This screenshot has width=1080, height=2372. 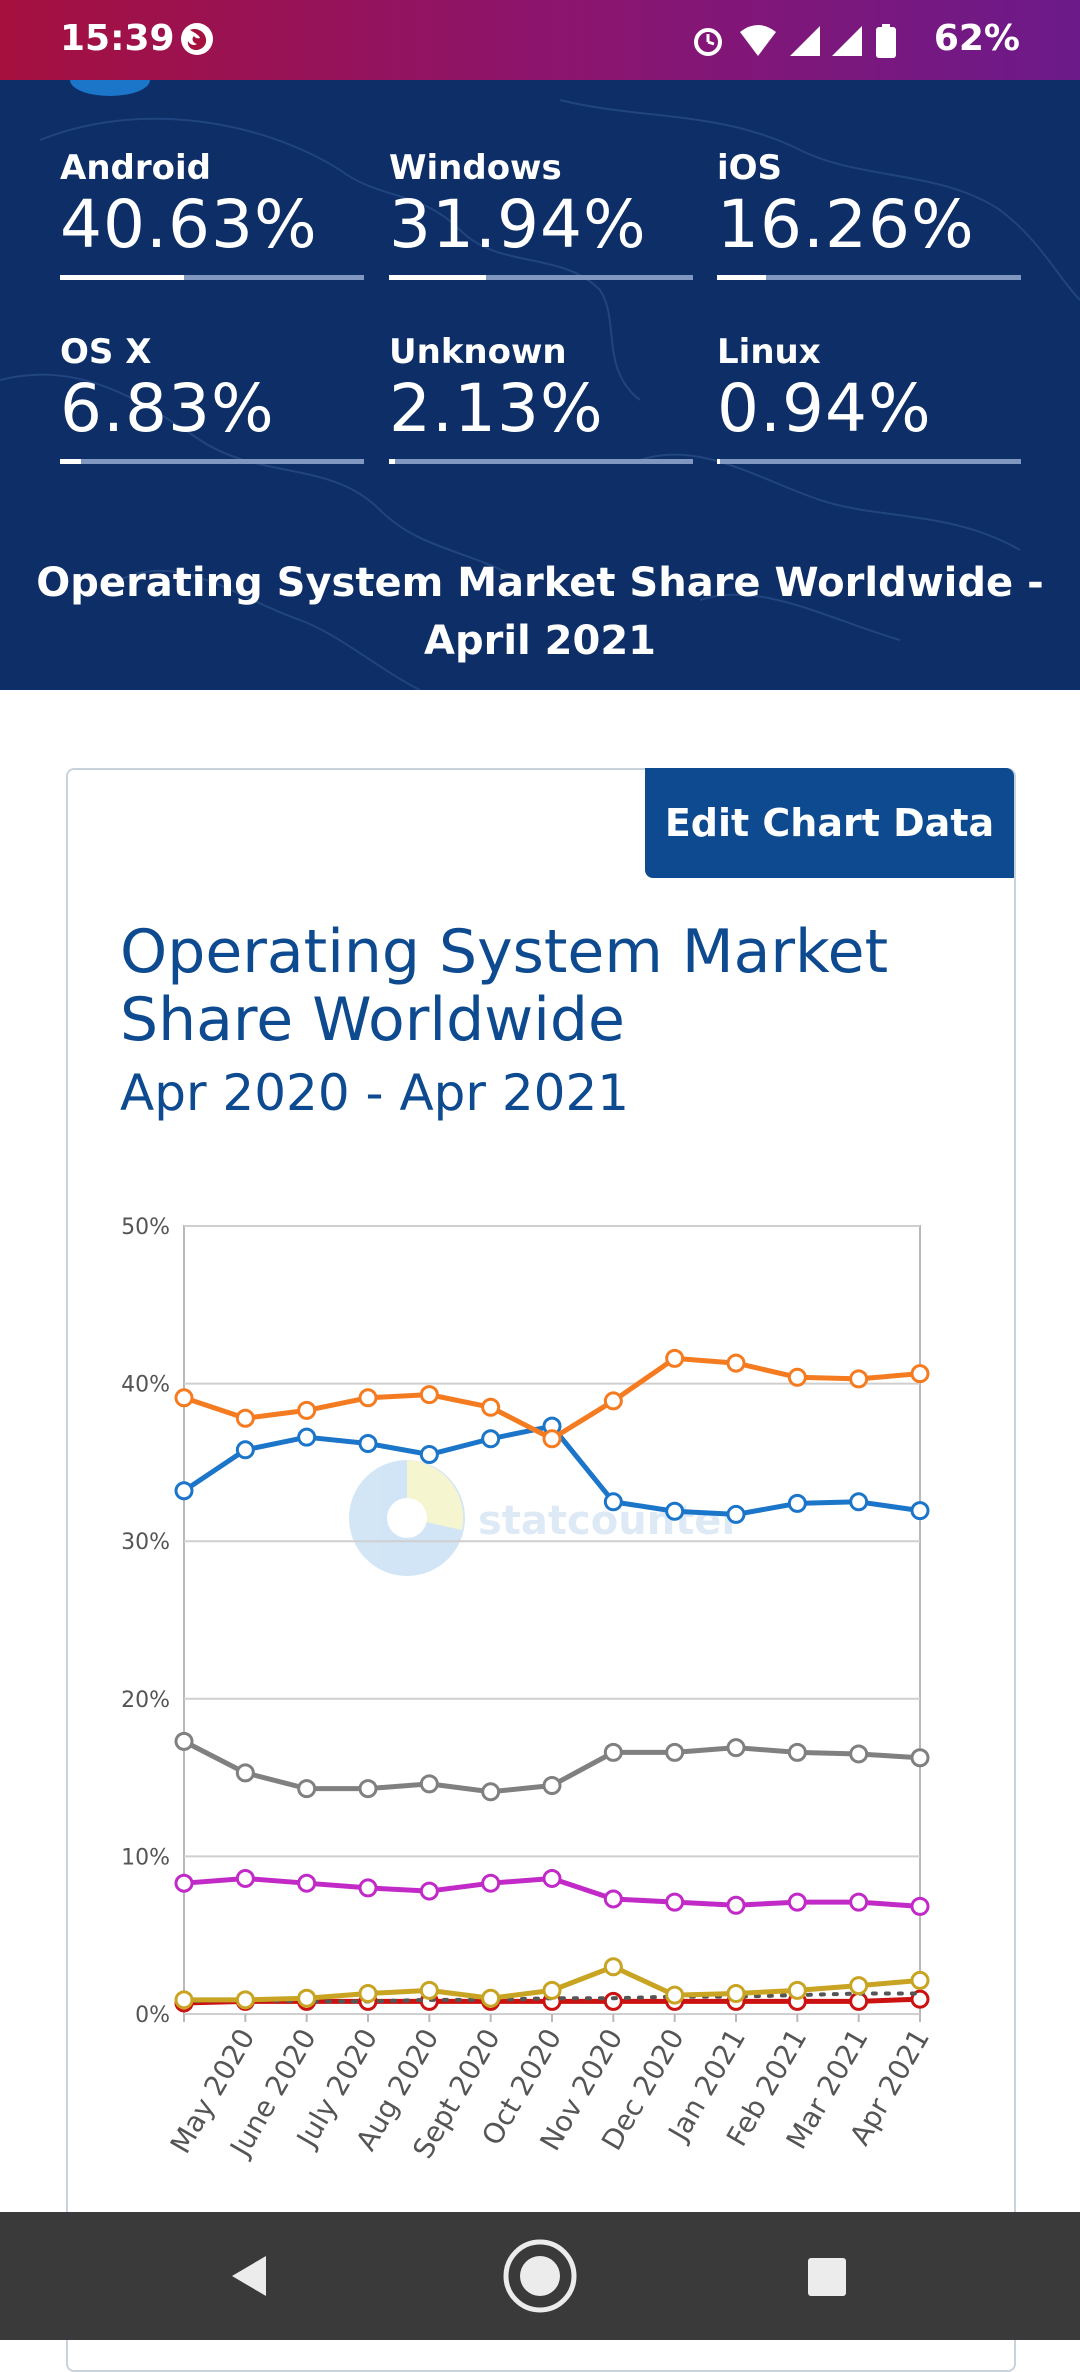 I want to click on wifi-icon, so click(x=758, y=40).